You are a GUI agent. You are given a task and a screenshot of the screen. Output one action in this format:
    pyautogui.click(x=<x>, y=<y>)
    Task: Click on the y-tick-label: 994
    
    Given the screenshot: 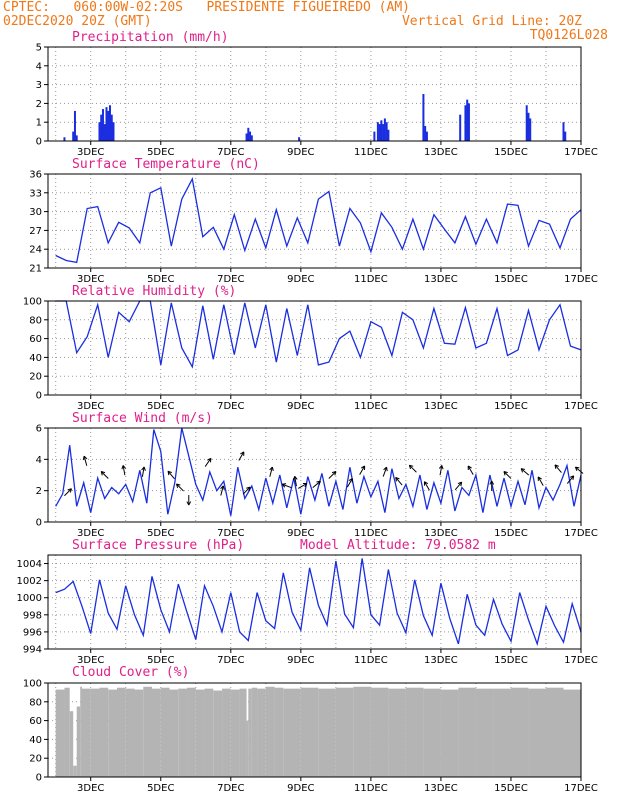 What is the action you would take?
    pyautogui.click(x=32, y=650)
    